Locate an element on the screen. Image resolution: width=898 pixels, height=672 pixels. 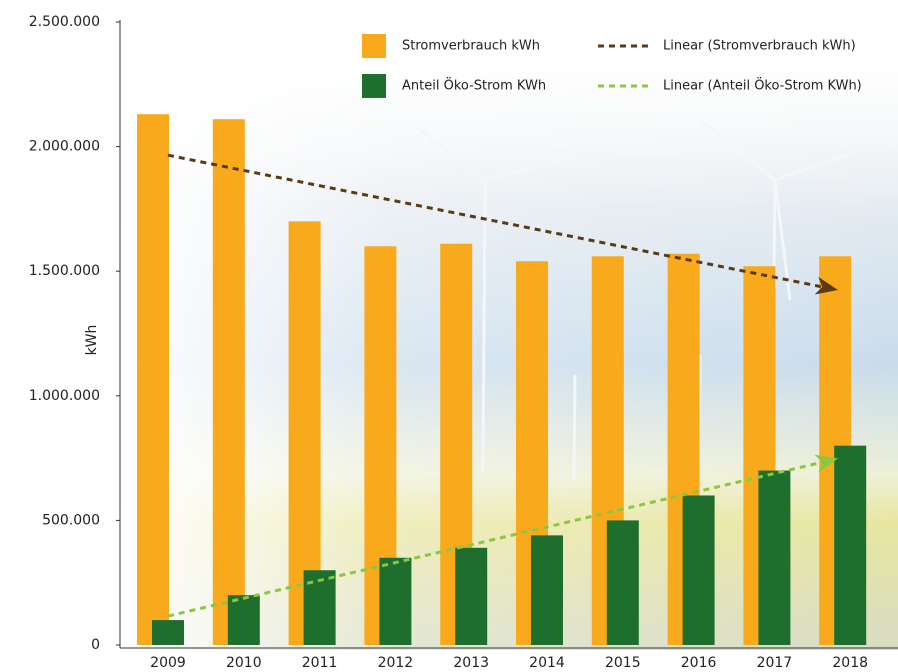
x-tick-label: 2011 is located at coordinates (320, 663).